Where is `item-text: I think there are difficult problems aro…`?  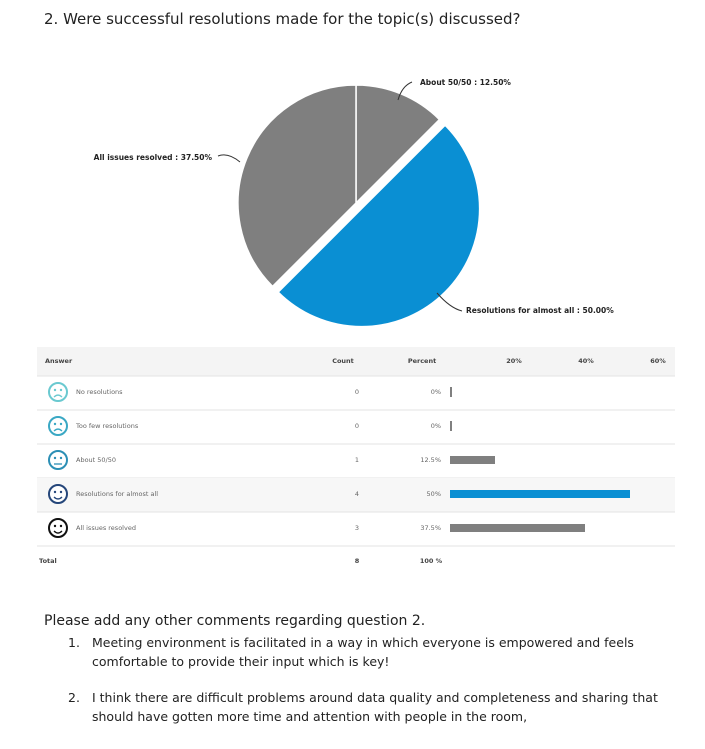 item-text: I think there are difficult problems aro… is located at coordinates (375, 707).